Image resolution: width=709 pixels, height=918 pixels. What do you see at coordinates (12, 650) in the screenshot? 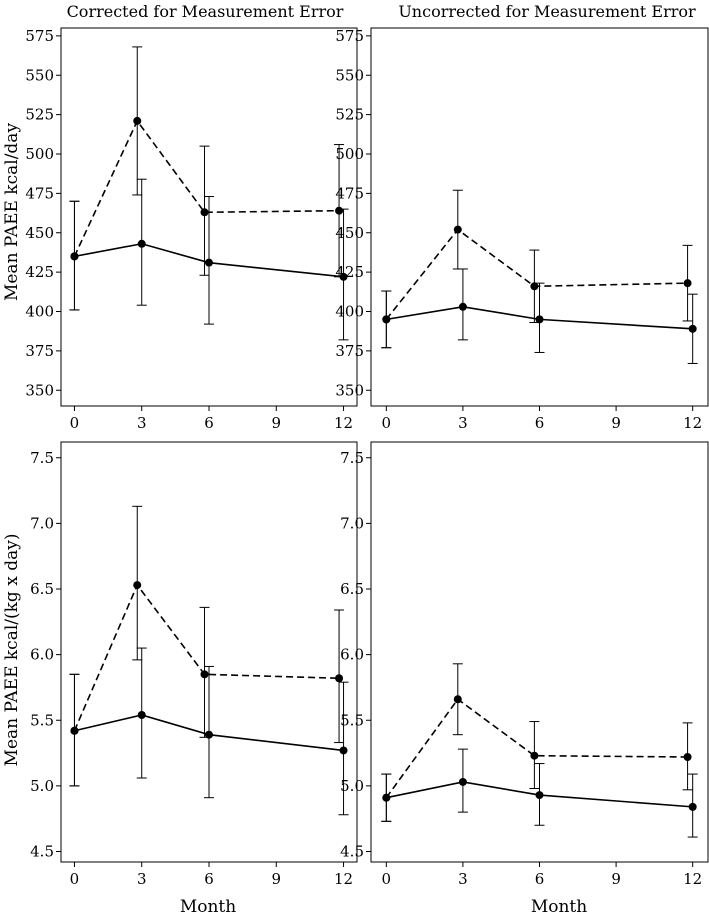
I see `y-axis-title-kcal-kg-day: Mean PAEE kcal/(kg x day)` at bounding box center [12, 650].